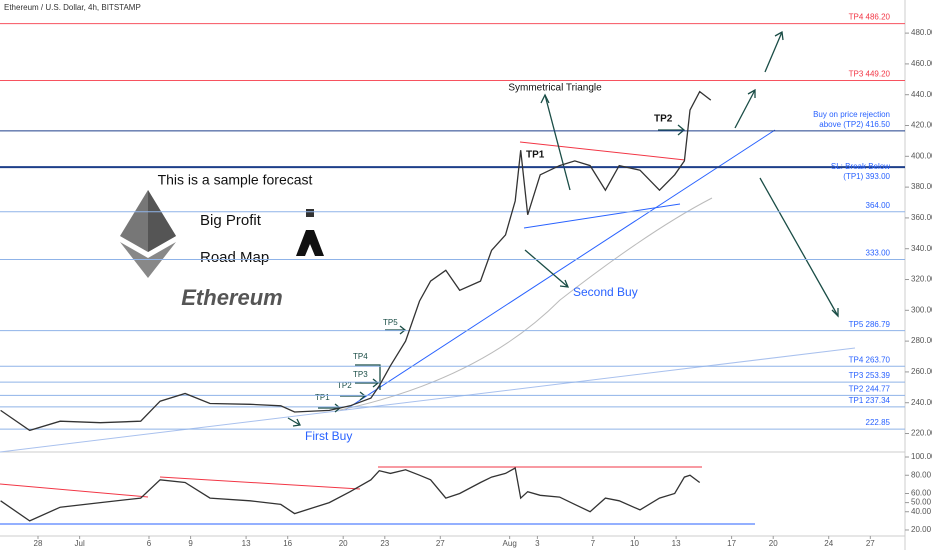 This screenshot has width=932, height=550. I want to click on y-tick-label: 220.00, so click(921, 433).